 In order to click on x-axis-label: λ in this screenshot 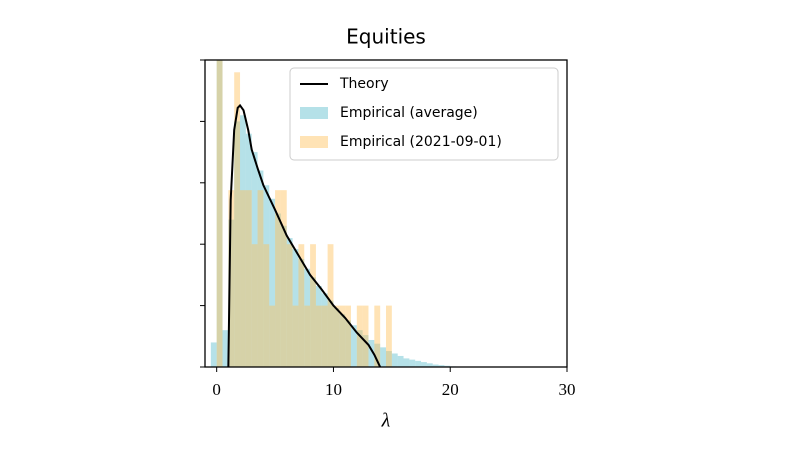, I will do `click(386, 421)`.